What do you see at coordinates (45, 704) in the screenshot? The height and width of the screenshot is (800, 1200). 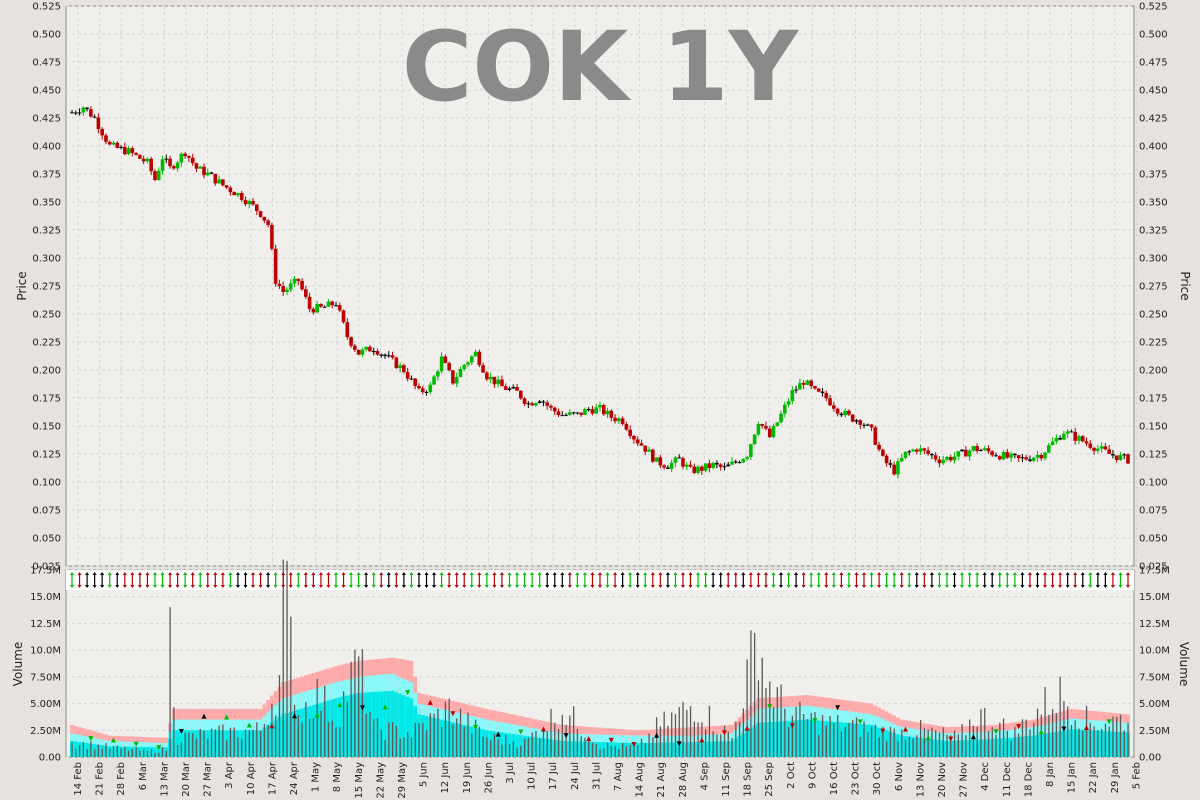 I see `volume-tick-left: 5.00M` at bounding box center [45, 704].